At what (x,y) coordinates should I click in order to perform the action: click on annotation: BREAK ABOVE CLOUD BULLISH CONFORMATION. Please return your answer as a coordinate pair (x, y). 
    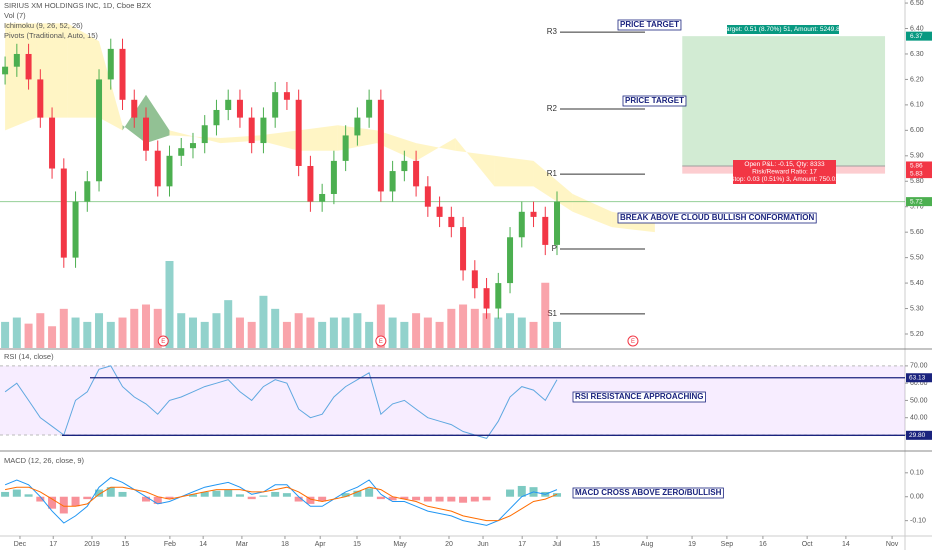
    Looking at the image, I should click on (717, 217).